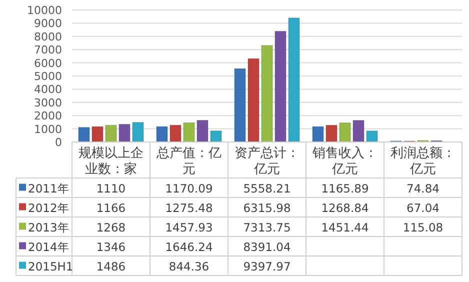 This screenshot has width=469, height=282. Describe the element at coordinates (49, 207) in the screenshot. I see `legend-label: 2012年` at that location.